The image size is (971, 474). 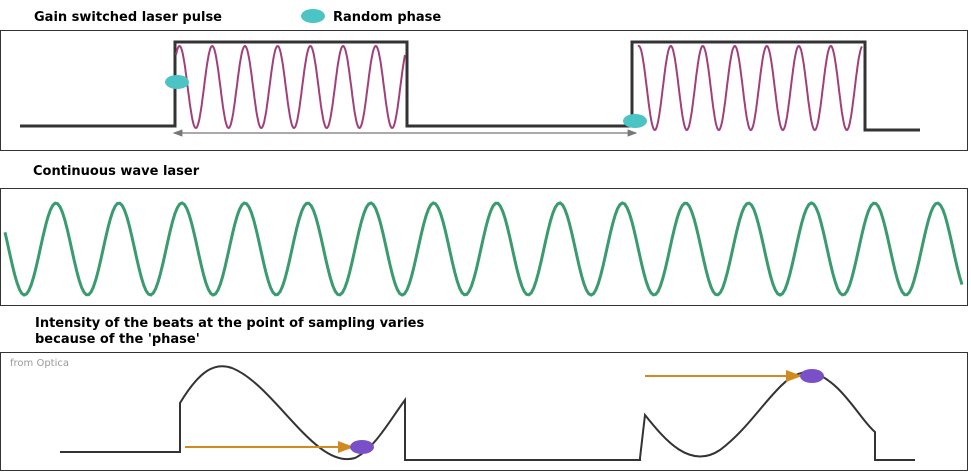 I want to click on source-note: from Optica, so click(x=39, y=363).